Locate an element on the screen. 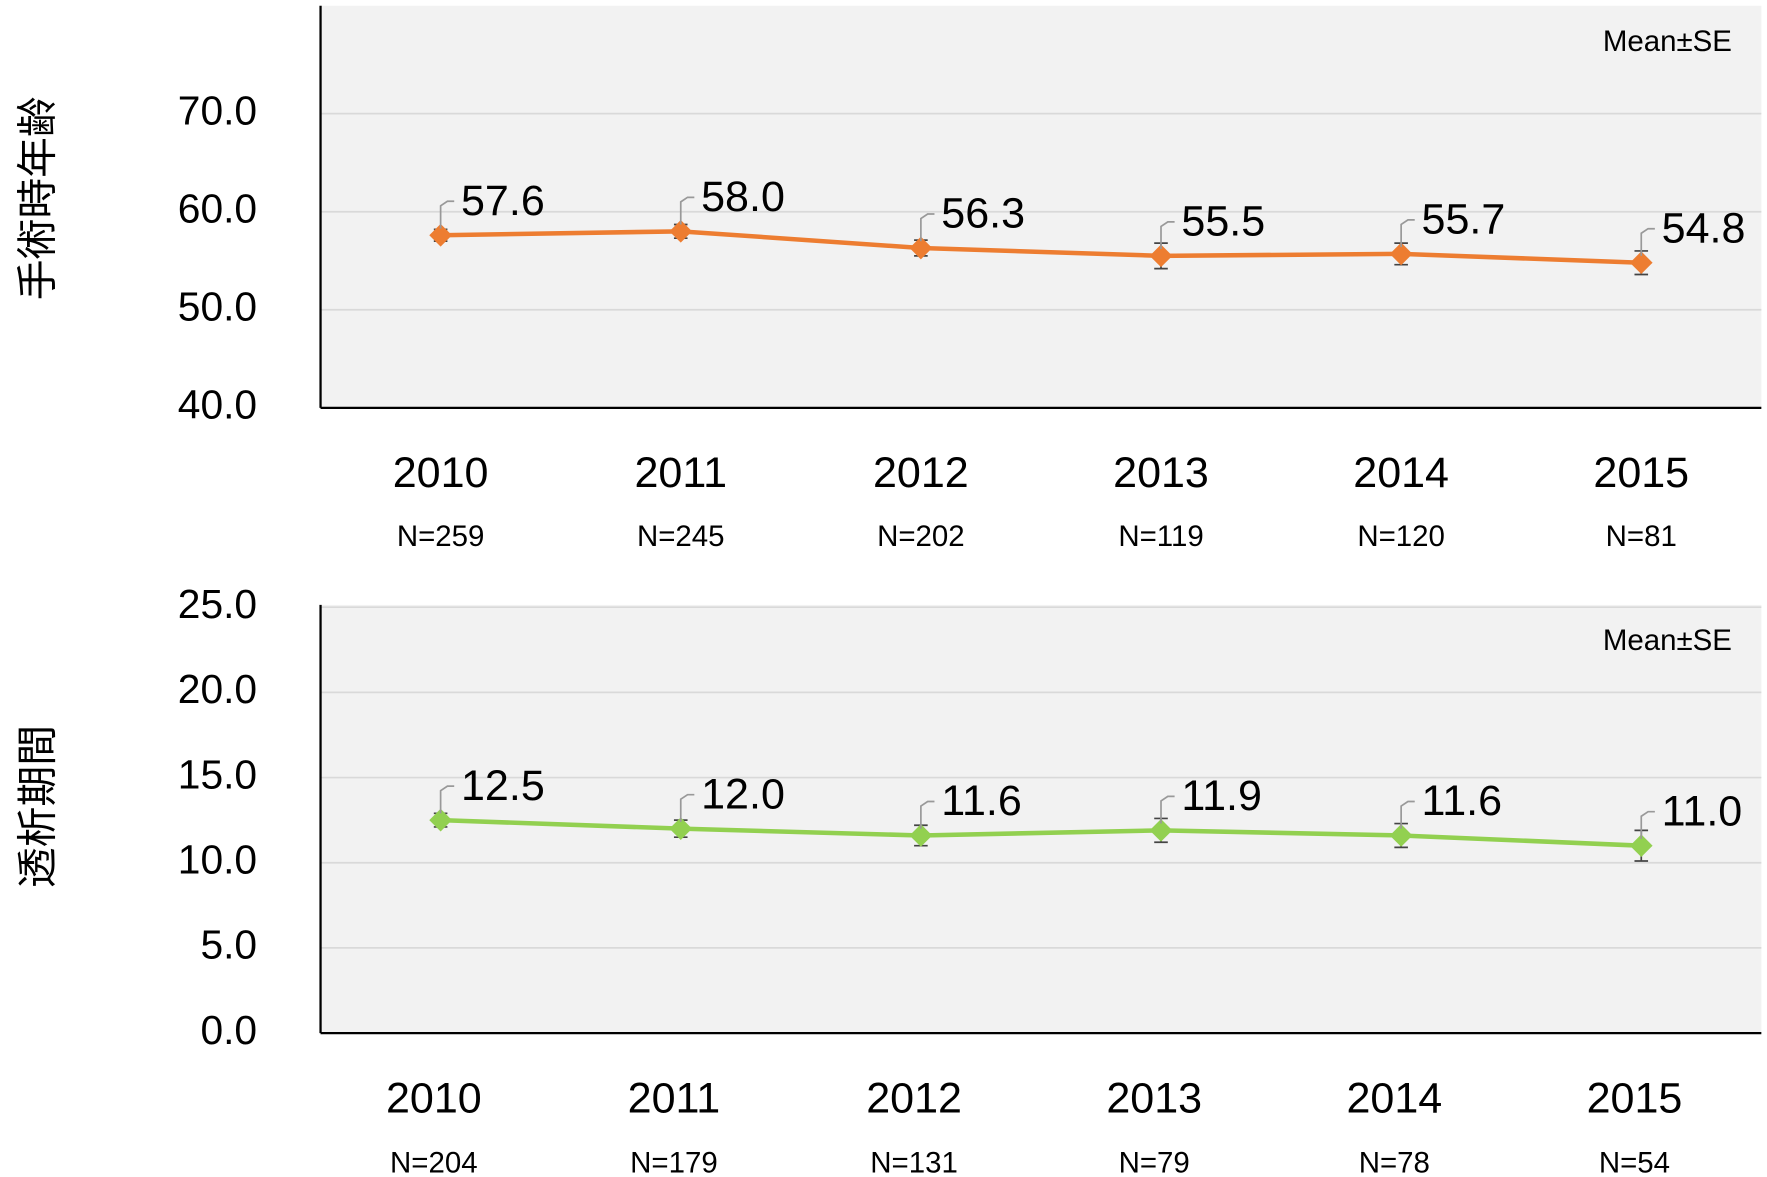  y-tick-label: 50.0 is located at coordinates (217, 307).